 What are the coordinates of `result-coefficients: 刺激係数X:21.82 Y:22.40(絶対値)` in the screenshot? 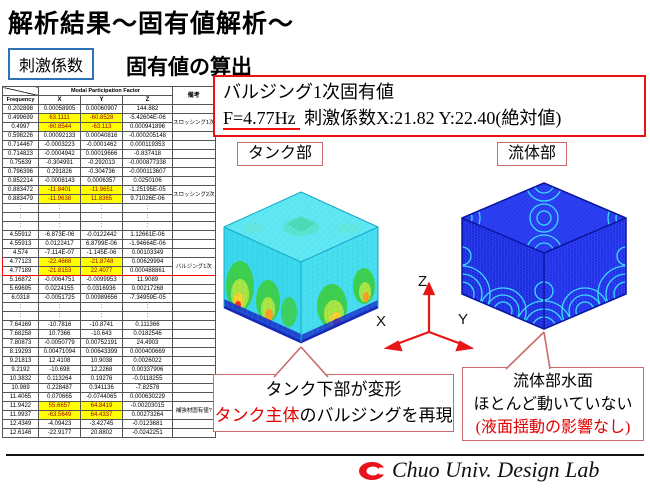 It's located at (433, 118).